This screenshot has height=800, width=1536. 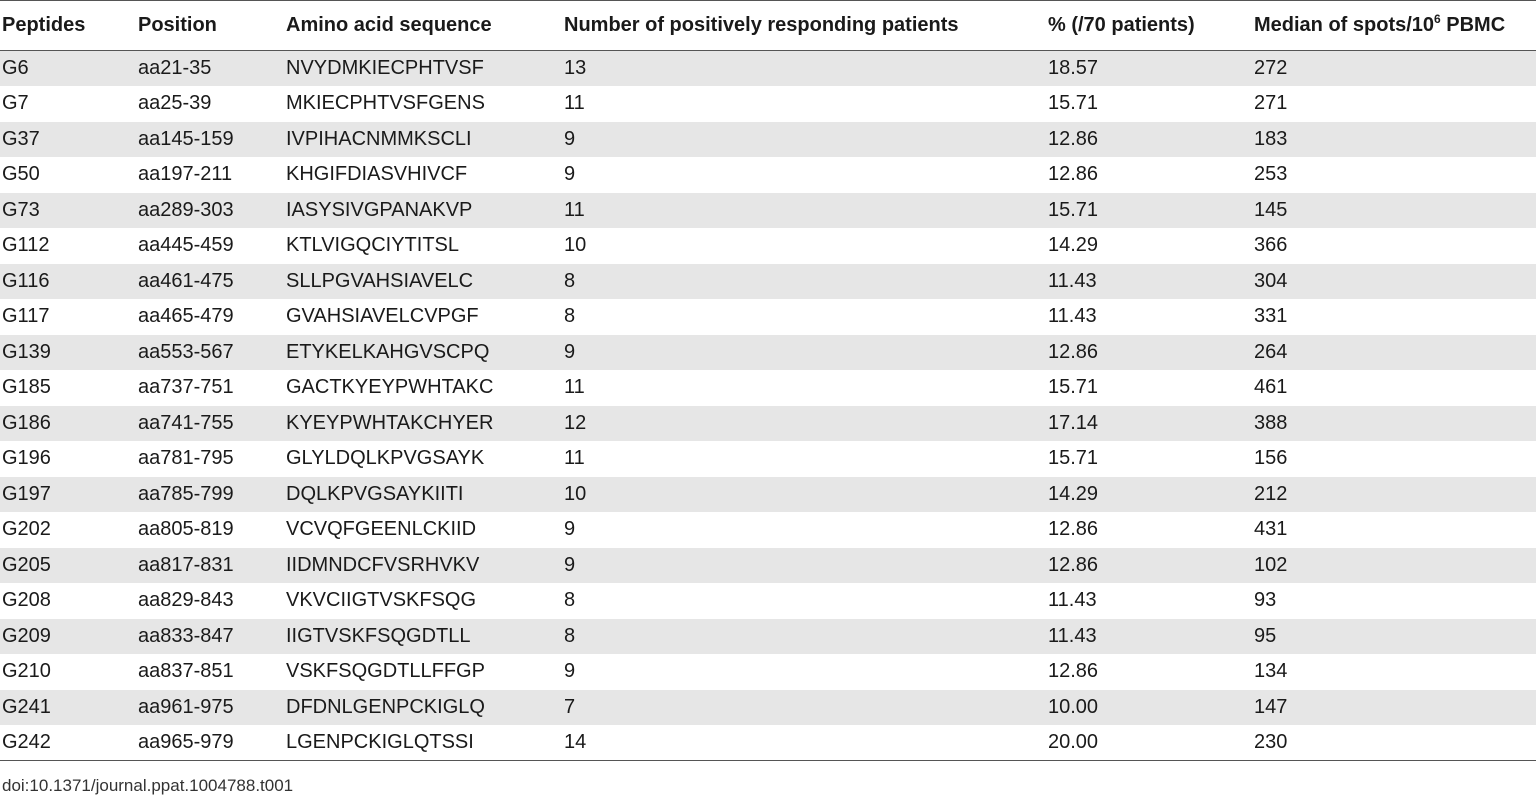 What do you see at coordinates (1271, 564) in the screenshot?
I see `cell-median: 102` at bounding box center [1271, 564].